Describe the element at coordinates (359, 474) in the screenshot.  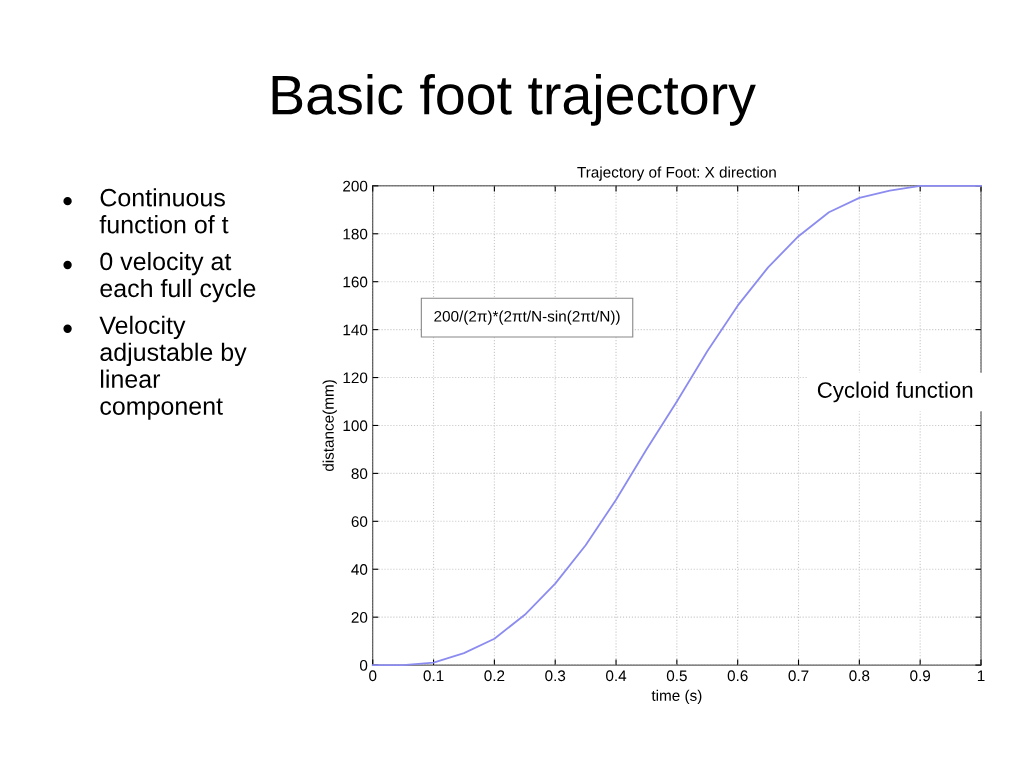
I see `y-tick-label: 80` at that location.